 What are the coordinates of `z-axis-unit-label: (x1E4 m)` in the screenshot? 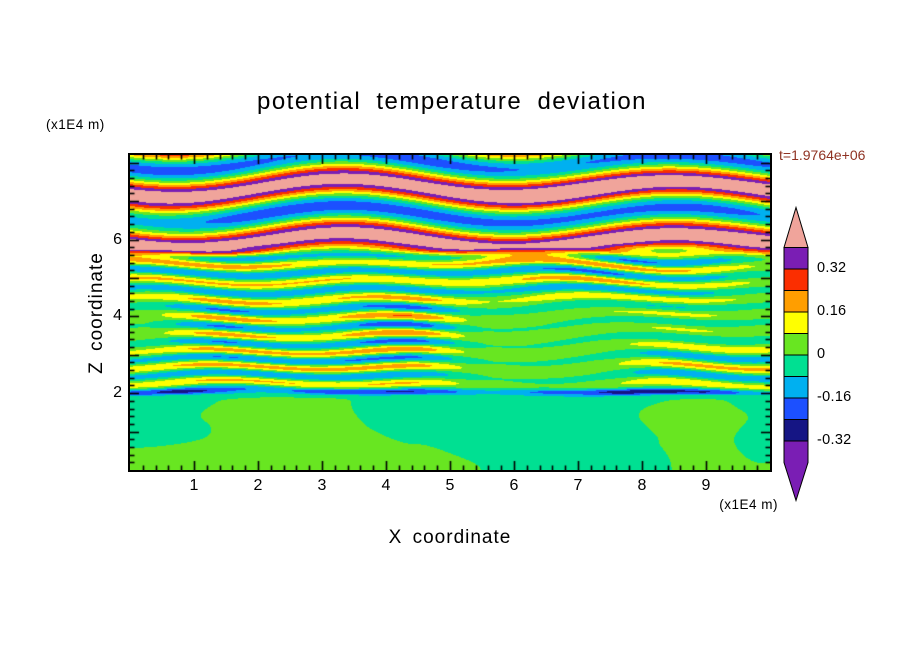 It's located at (75, 124).